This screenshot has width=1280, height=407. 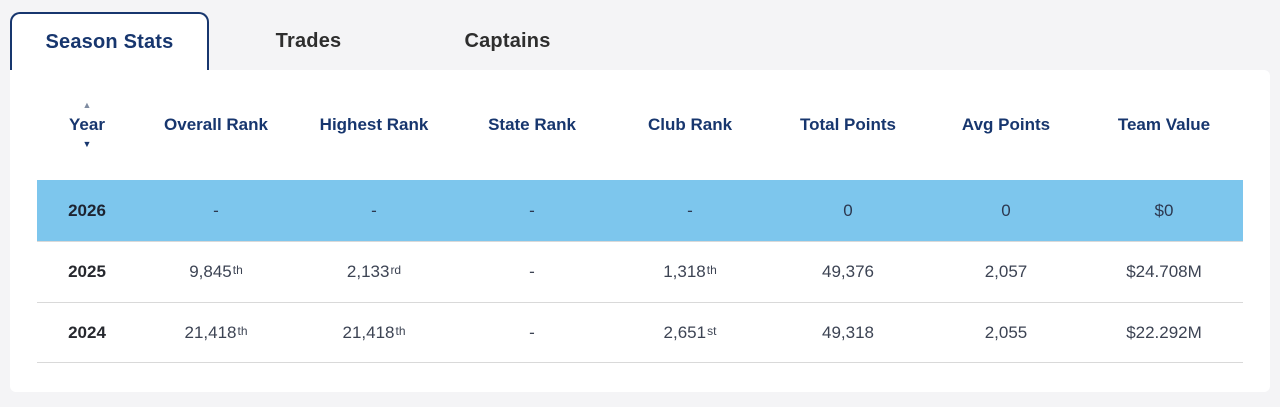 What do you see at coordinates (847, 124) in the screenshot?
I see `column-header-total-points: Total Points` at bounding box center [847, 124].